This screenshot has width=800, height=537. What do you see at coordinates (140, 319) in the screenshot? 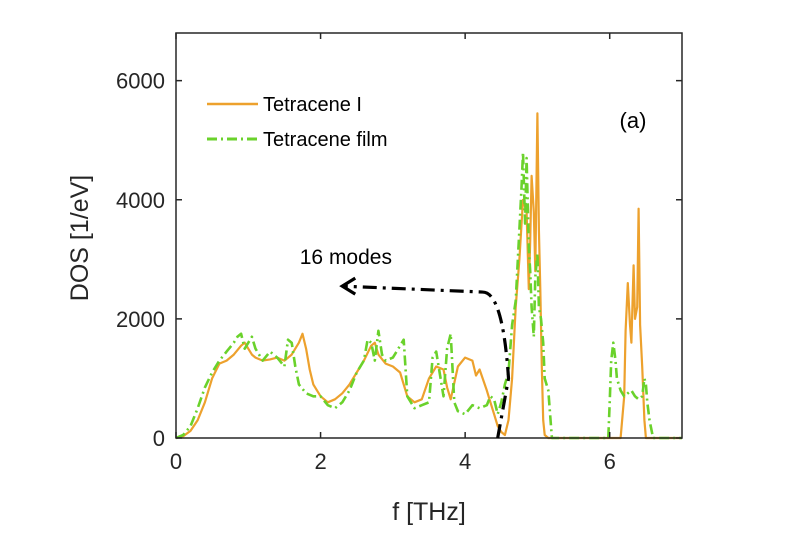
I see `y-tick-label: 2000` at bounding box center [140, 319].